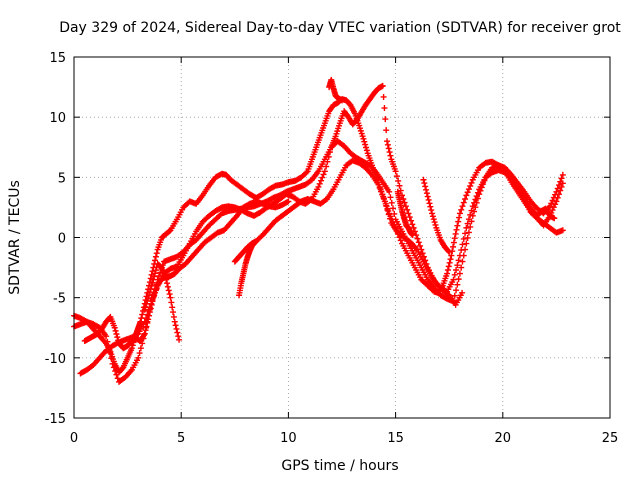  Describe the element at coordinates (339, 466) in the screenshot. I see `x-axis-label: GPS time / hours` at that location.